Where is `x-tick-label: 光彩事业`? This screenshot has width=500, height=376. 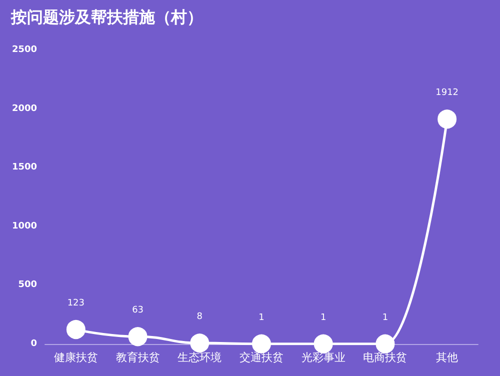
x-tick-label: 光彩事业 is located at coordinates (323, 357).